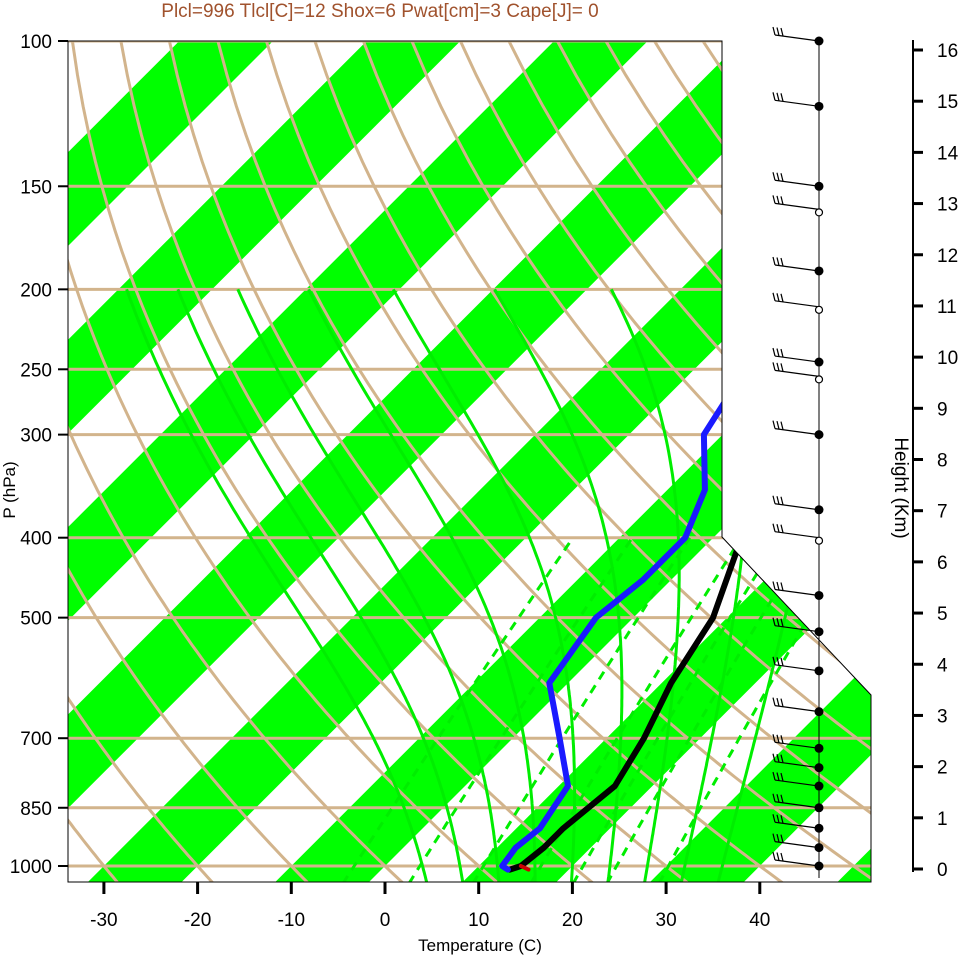  Describe the element at coordinates (36, 436) in the screenshot. I see `pressure-tick-label: 300` at that location.